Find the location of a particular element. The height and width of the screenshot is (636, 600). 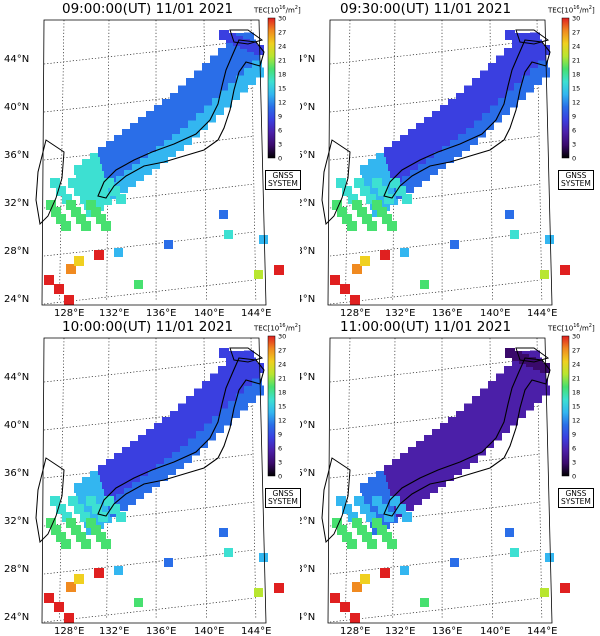

colorbar-tick-label: 18 is located at coordinates (282, 75).